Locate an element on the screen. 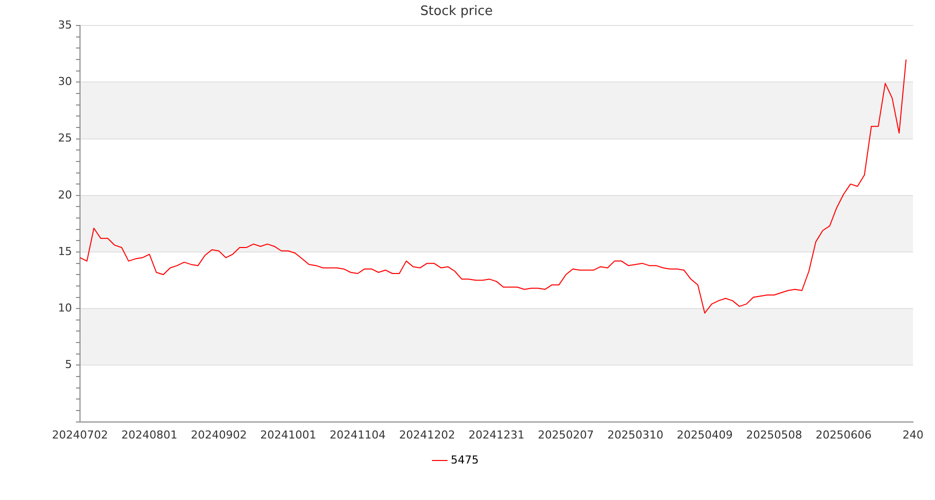 This screenshot has width=935, height=500. y-tick-label: 30 is located at coordinates (65, 81).